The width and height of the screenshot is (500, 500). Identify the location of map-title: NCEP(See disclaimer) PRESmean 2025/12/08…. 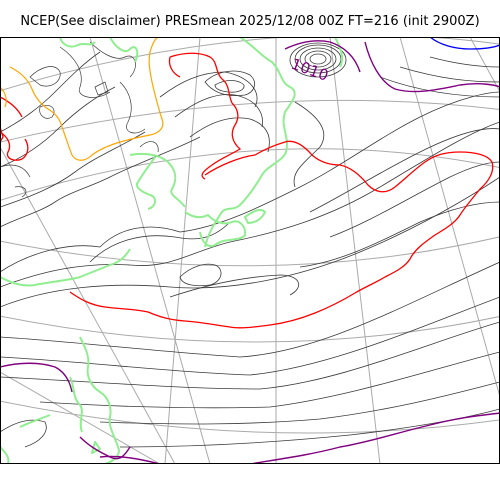
(250, 21).